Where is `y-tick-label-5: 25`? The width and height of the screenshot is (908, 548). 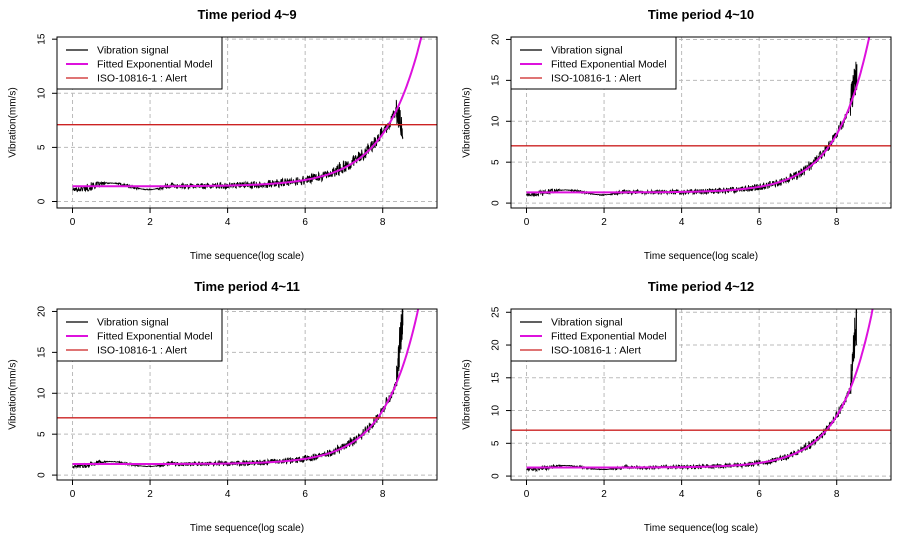
y-tick-label-5: 25 is located at coordinates (496, 312).